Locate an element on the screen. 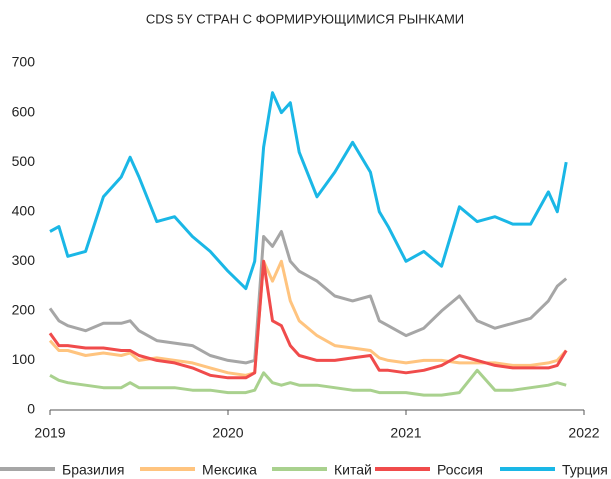 The width and height of the screenshot is (611, 479). legend-label: Россия is located at coordinates (460, 470).